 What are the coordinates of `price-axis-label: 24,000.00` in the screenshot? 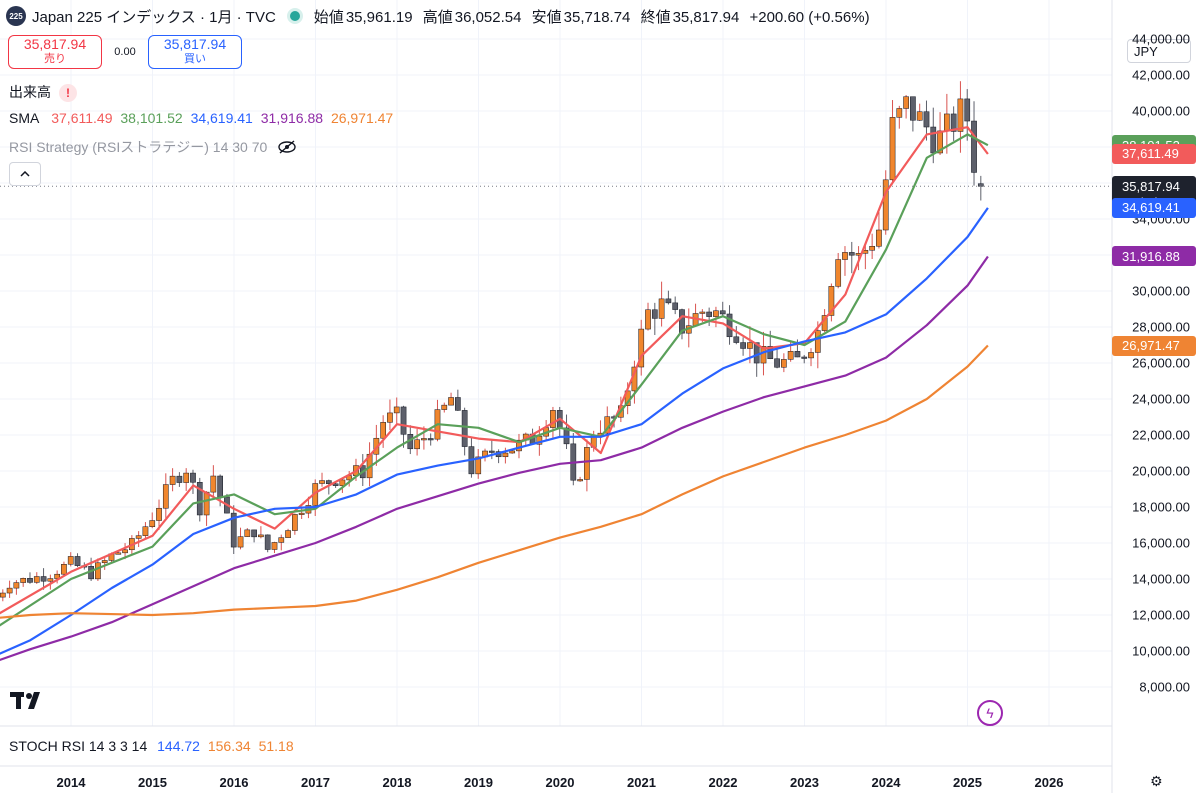 It's located at (1161, 399).